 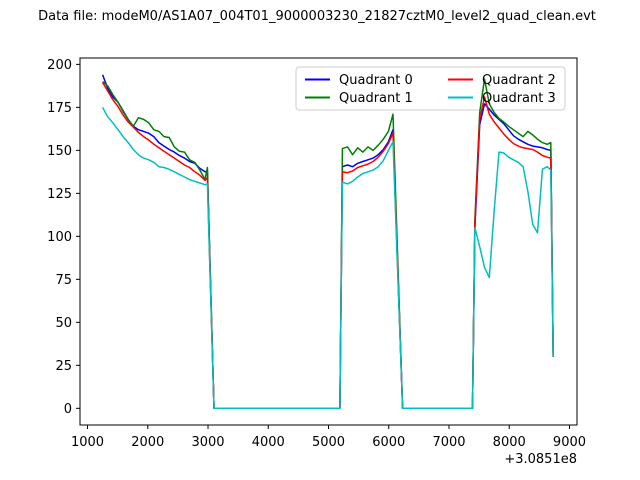 I want to click on x-tick-label: 1000, so click(x=87, y=442).